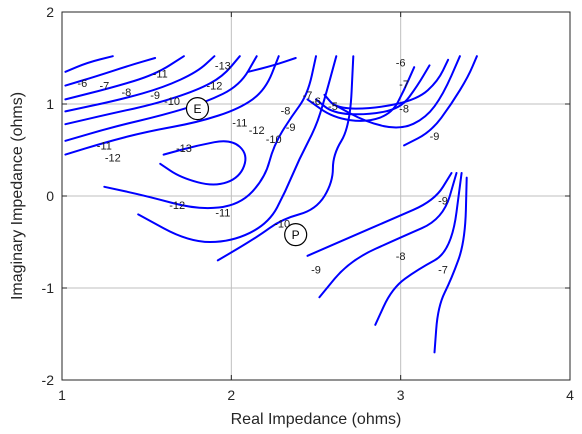  Describe the element at coordinates (48, 288) in the screenshot. I see `y-tick-label: -1` at that location.